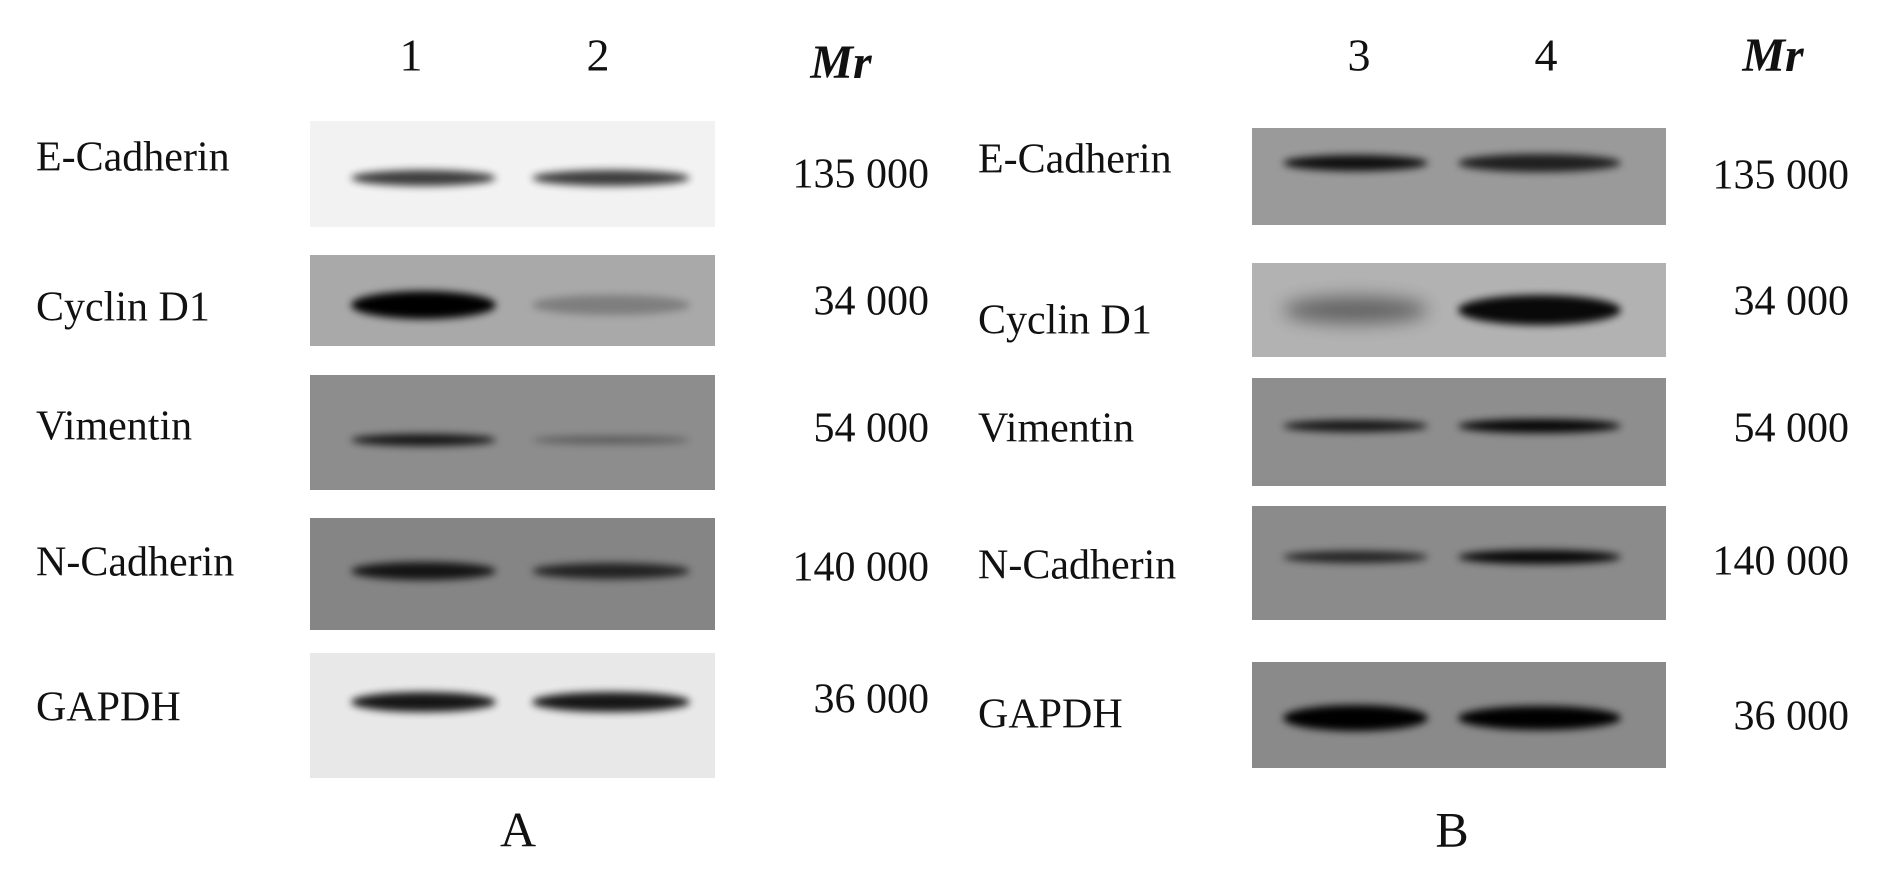  What do you see at coordinates (1451, 829) in the screenshot?
I see `panel-label: B` at bounding box center [1451, 829].